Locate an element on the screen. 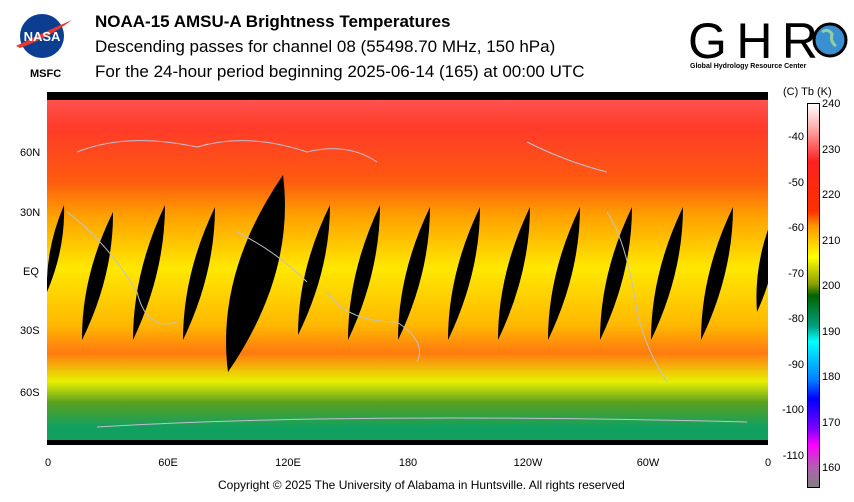 This screenshot has width=854, height=502. kelvin-tick: 210 is located at coordinates (831, 240).